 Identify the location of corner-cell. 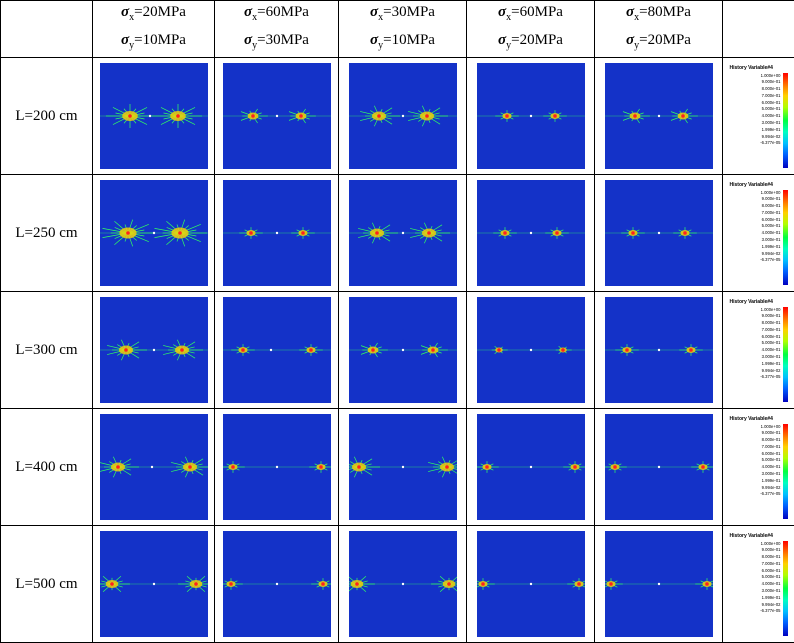
(47, 29).